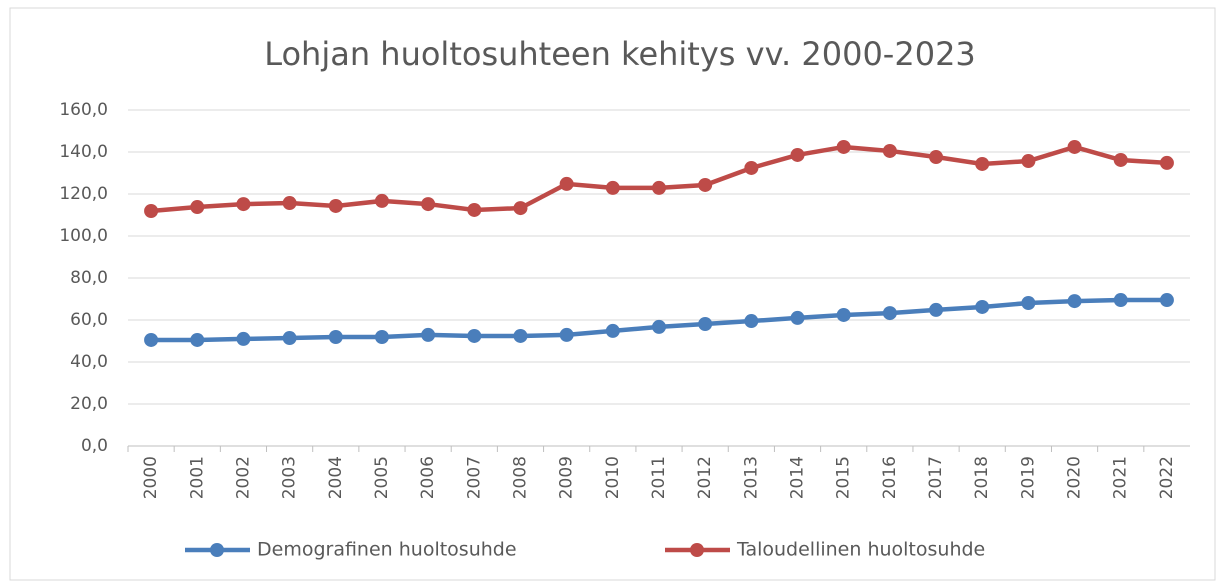  Describe the element at coordinates (89, 362) in the screenshot. I see `y-tick-label: 40,0` at that location.